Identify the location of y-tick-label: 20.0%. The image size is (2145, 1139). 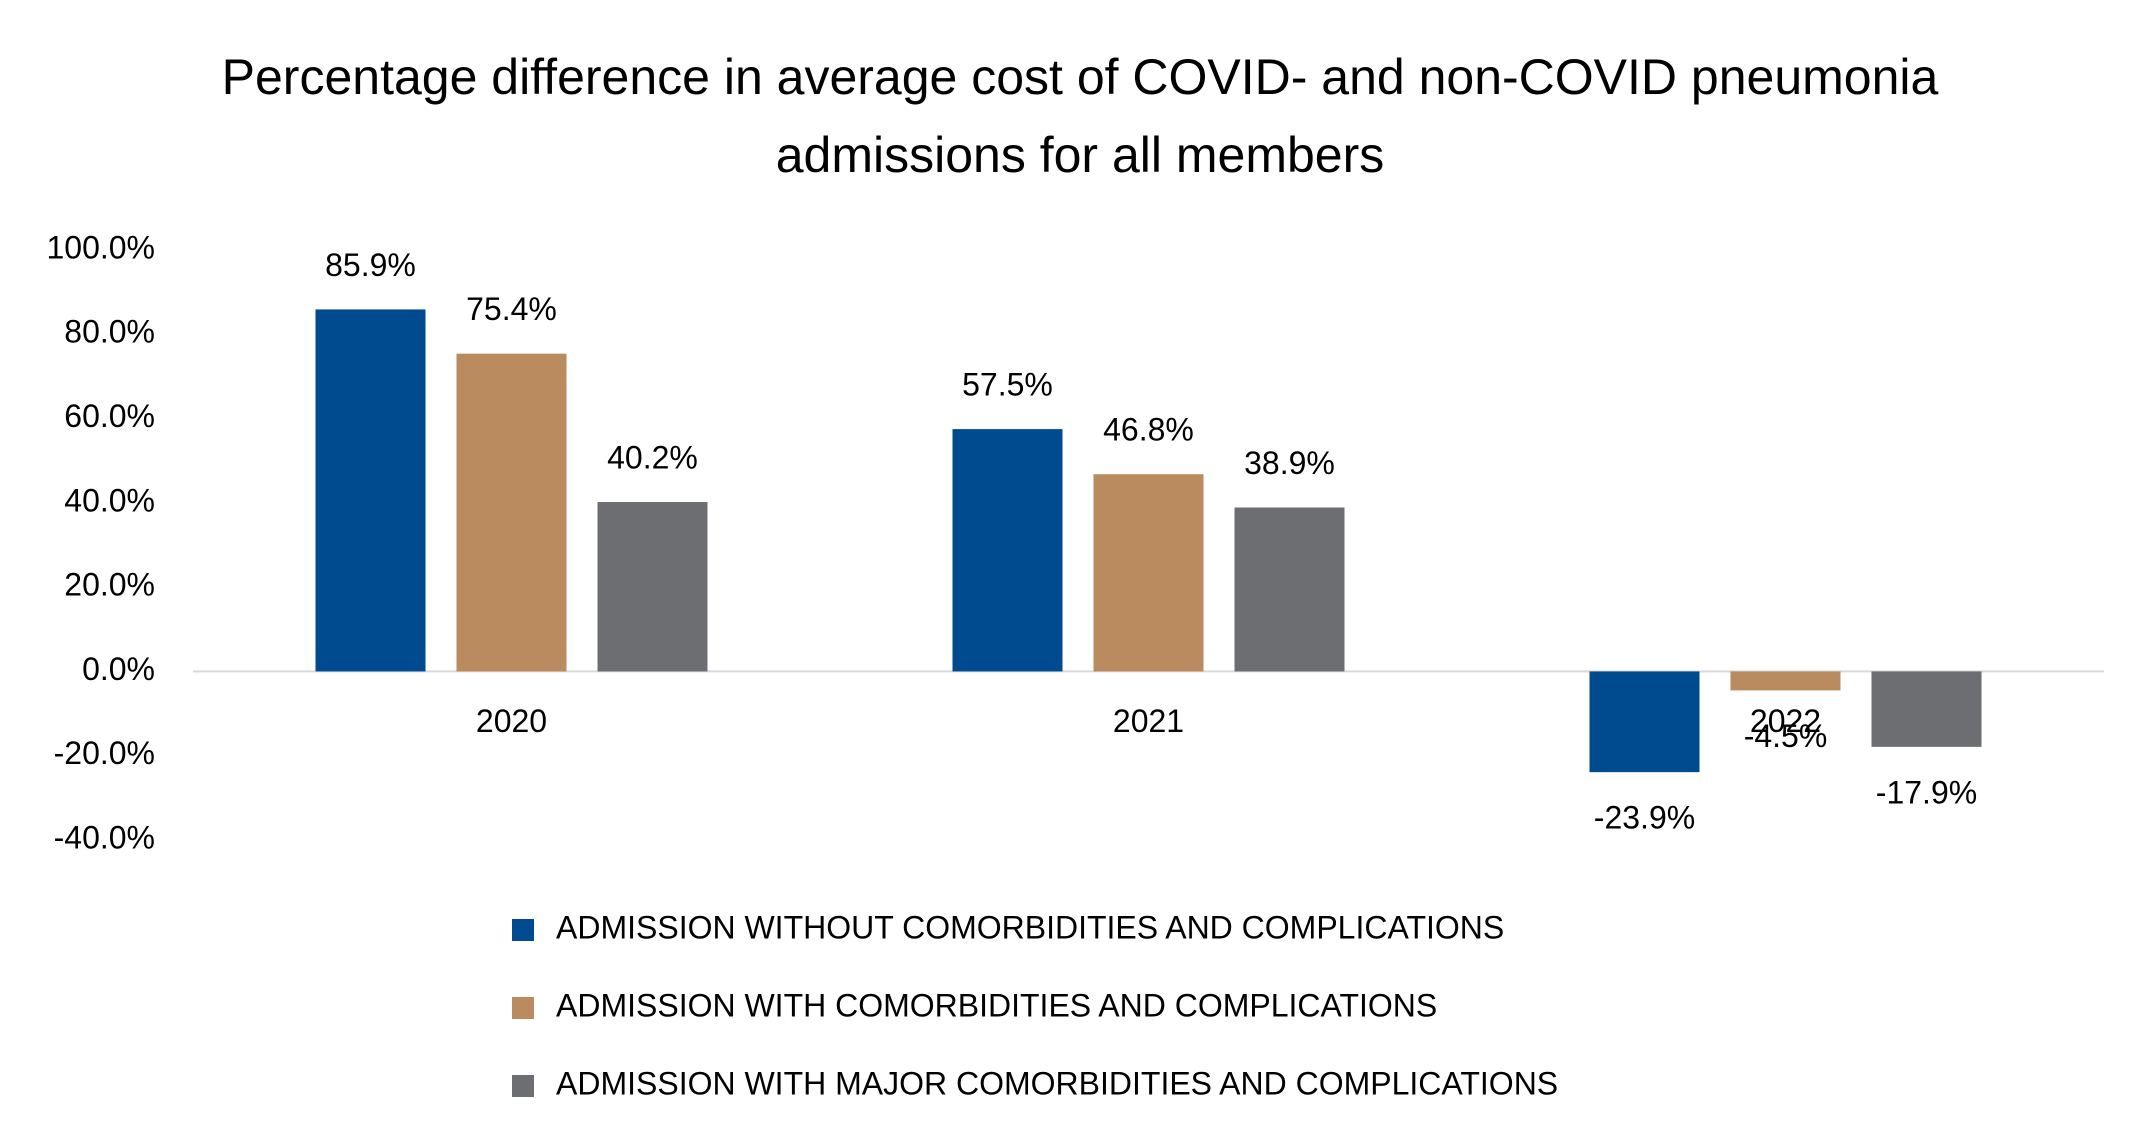
(109, 585).